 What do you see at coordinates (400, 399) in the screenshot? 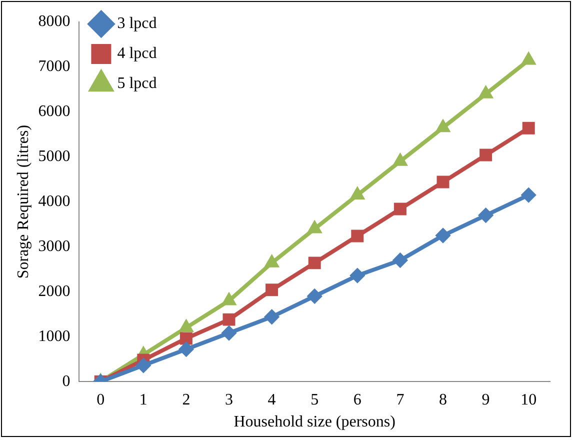
I see `x-tick-label: 7` at bounding box center [400, 399].